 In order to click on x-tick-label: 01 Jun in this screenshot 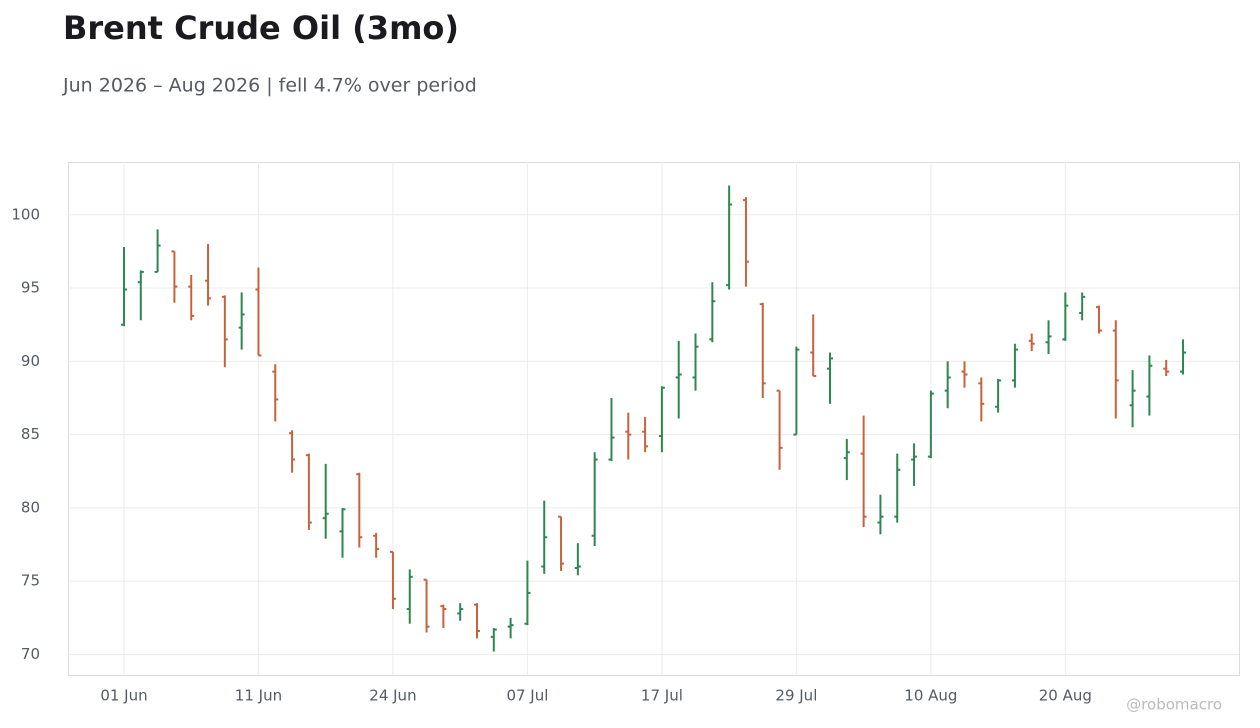, I will do `click(123, 696)`.